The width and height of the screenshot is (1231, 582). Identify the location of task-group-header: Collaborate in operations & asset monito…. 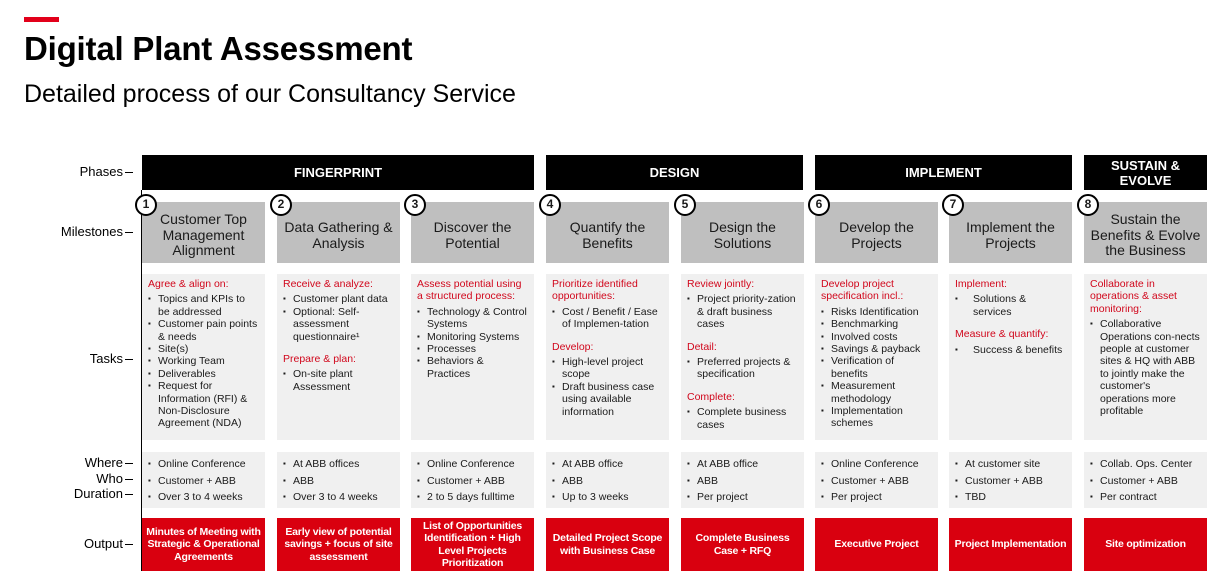
(1133, 296).